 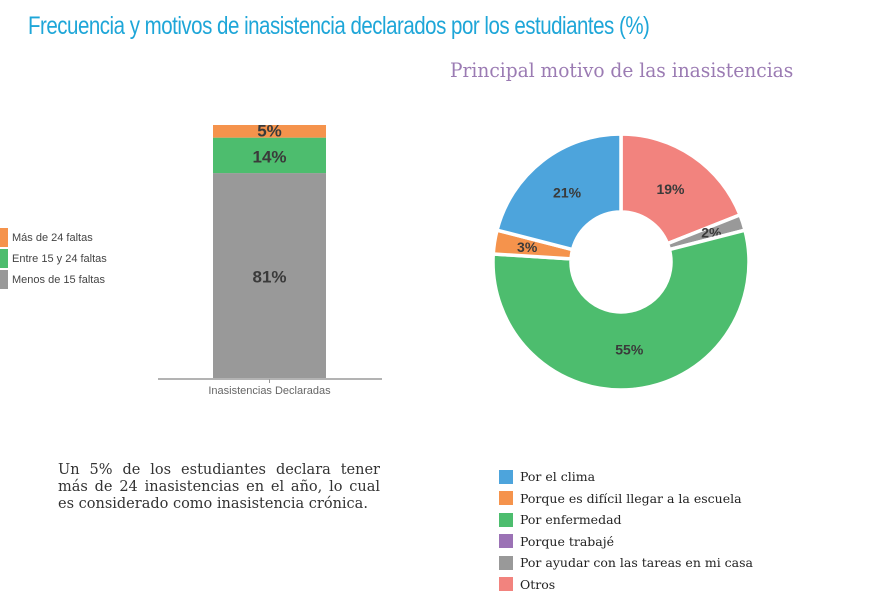 I want to click on legend-label: Otros, so click(x=538, y=584).